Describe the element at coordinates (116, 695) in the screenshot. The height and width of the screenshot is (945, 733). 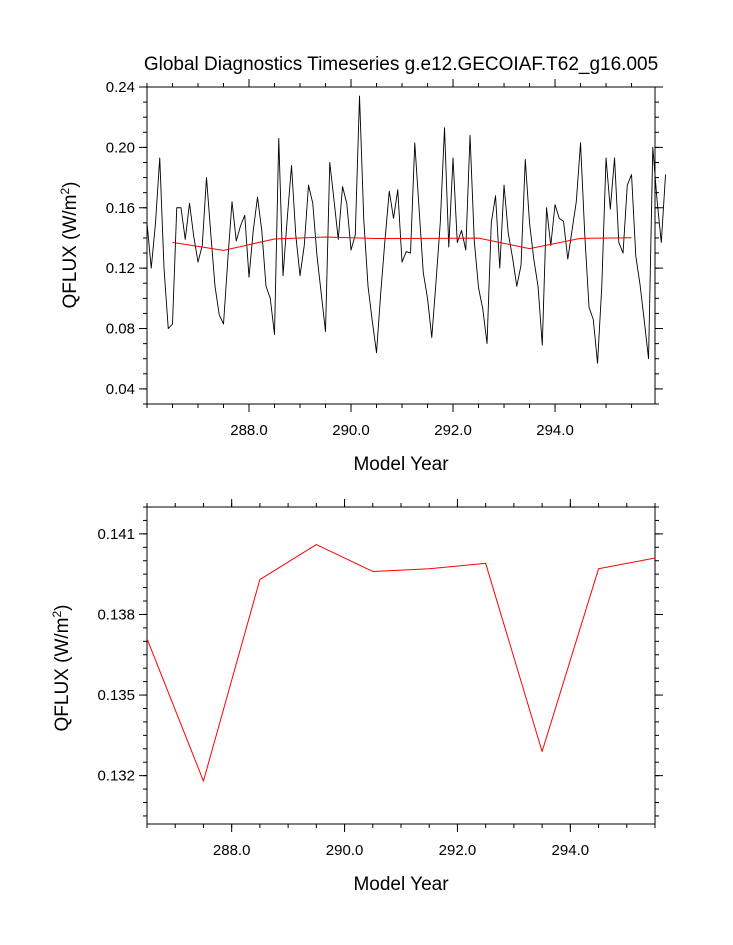
I see `y-tick-label: 0.135` at that location.